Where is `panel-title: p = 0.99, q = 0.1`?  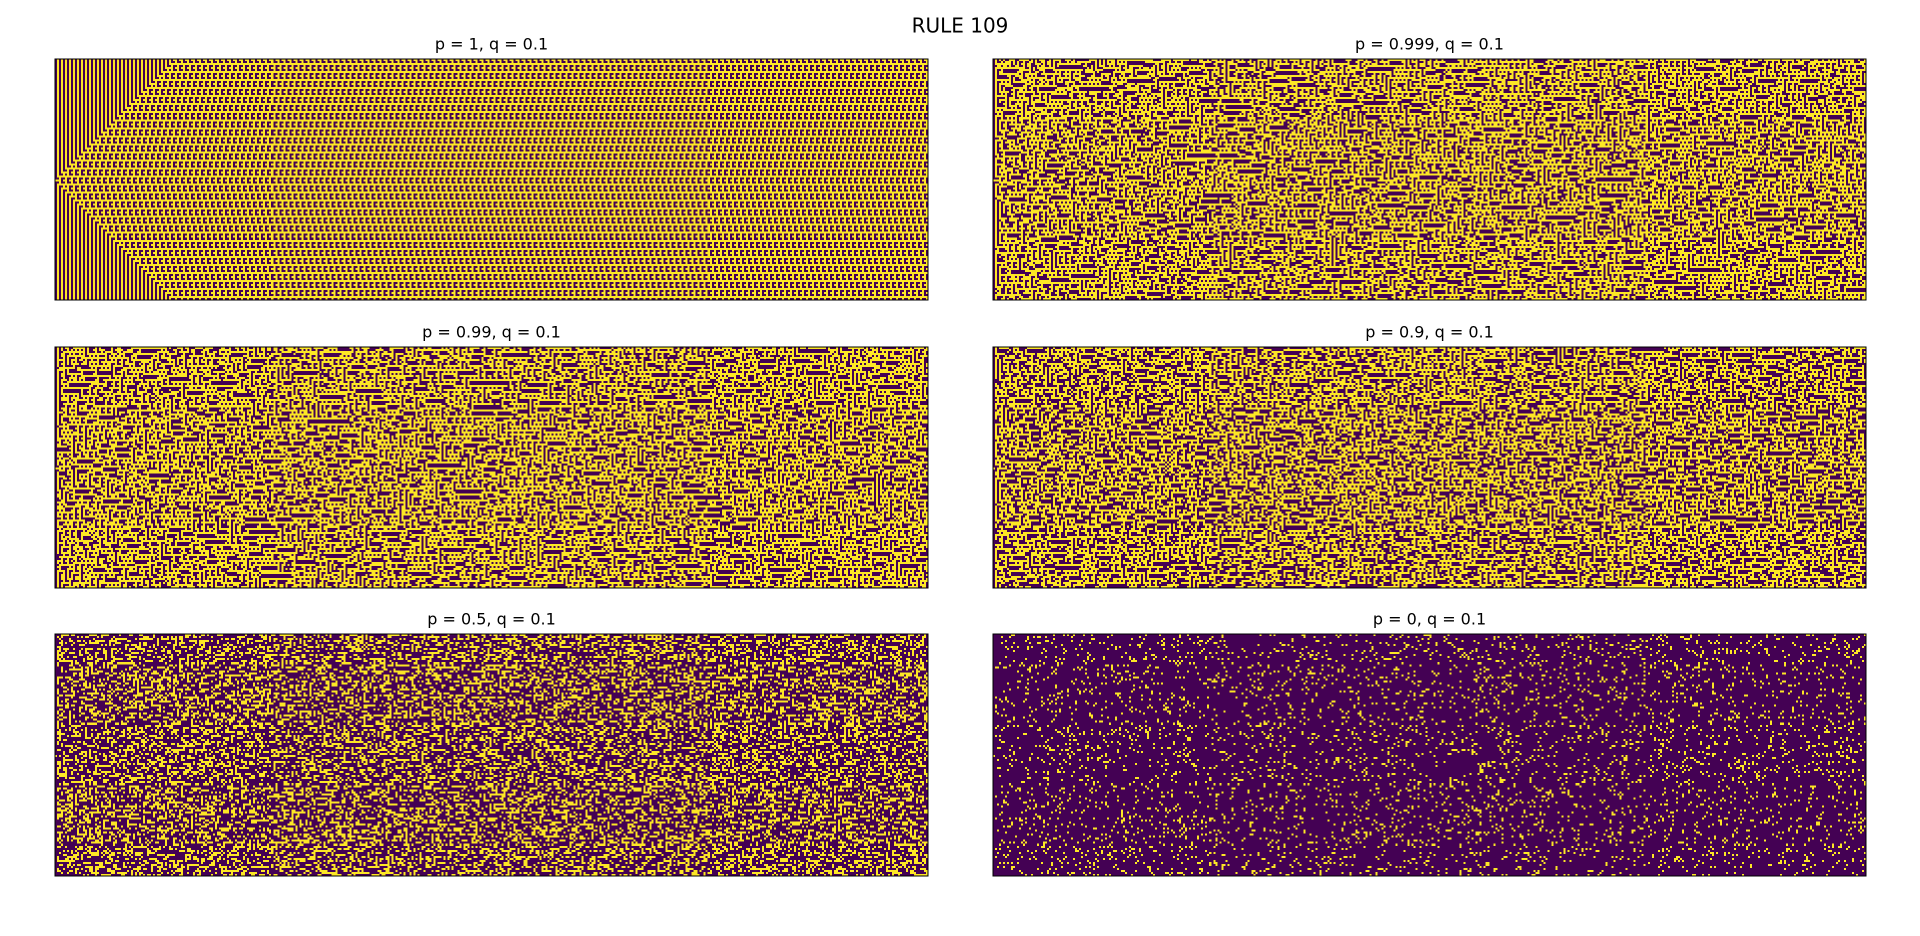
panel-title: p = 0.99, q = 0.1 is located at coordinates (491, 332).